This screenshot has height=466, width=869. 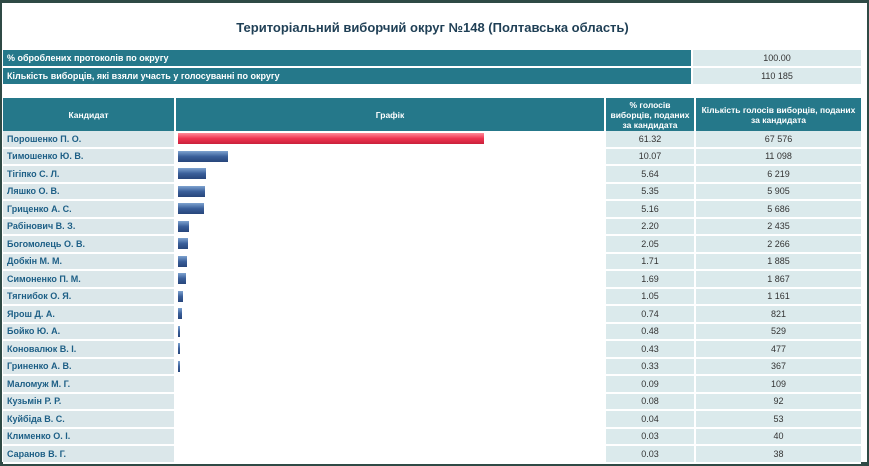 I want to click on table-row: Маломуж М. Г. 0.09 109, so click(x=432, y=385).